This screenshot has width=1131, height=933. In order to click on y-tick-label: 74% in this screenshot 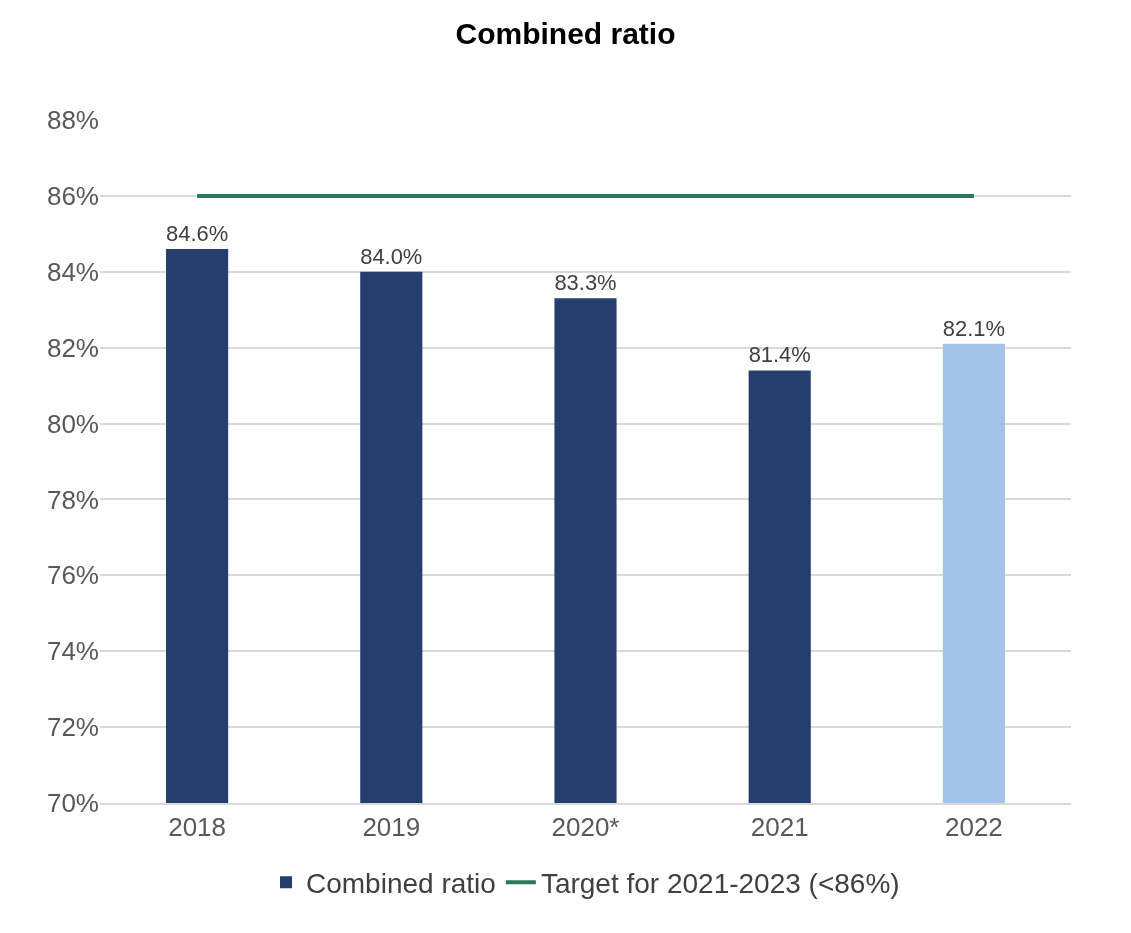, I will do `click(72, 651)`.